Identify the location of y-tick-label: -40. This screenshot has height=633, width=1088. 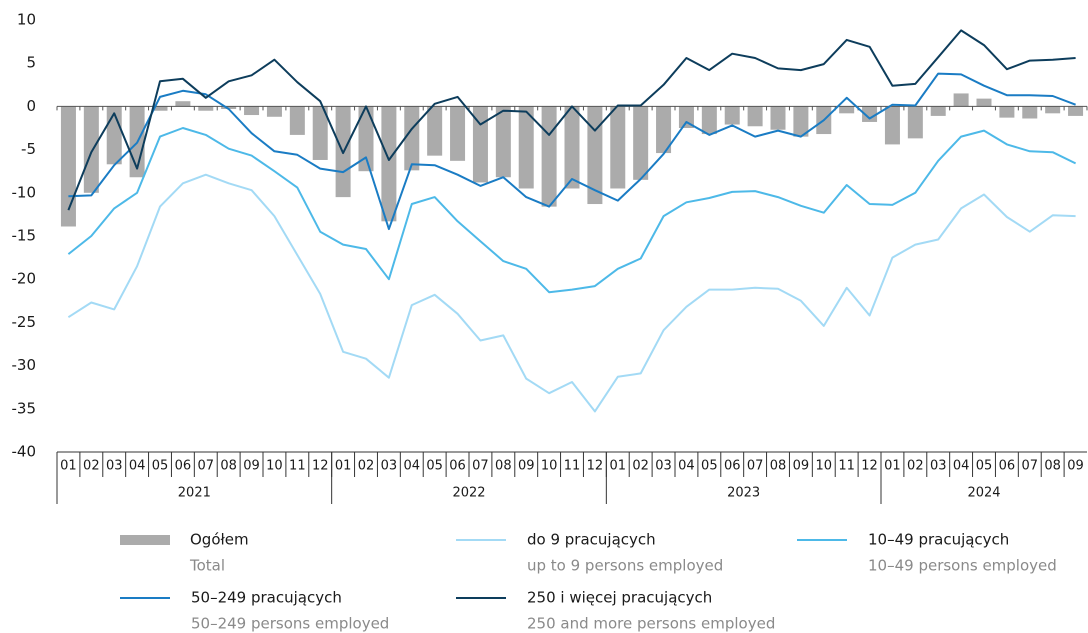
(24, 452).